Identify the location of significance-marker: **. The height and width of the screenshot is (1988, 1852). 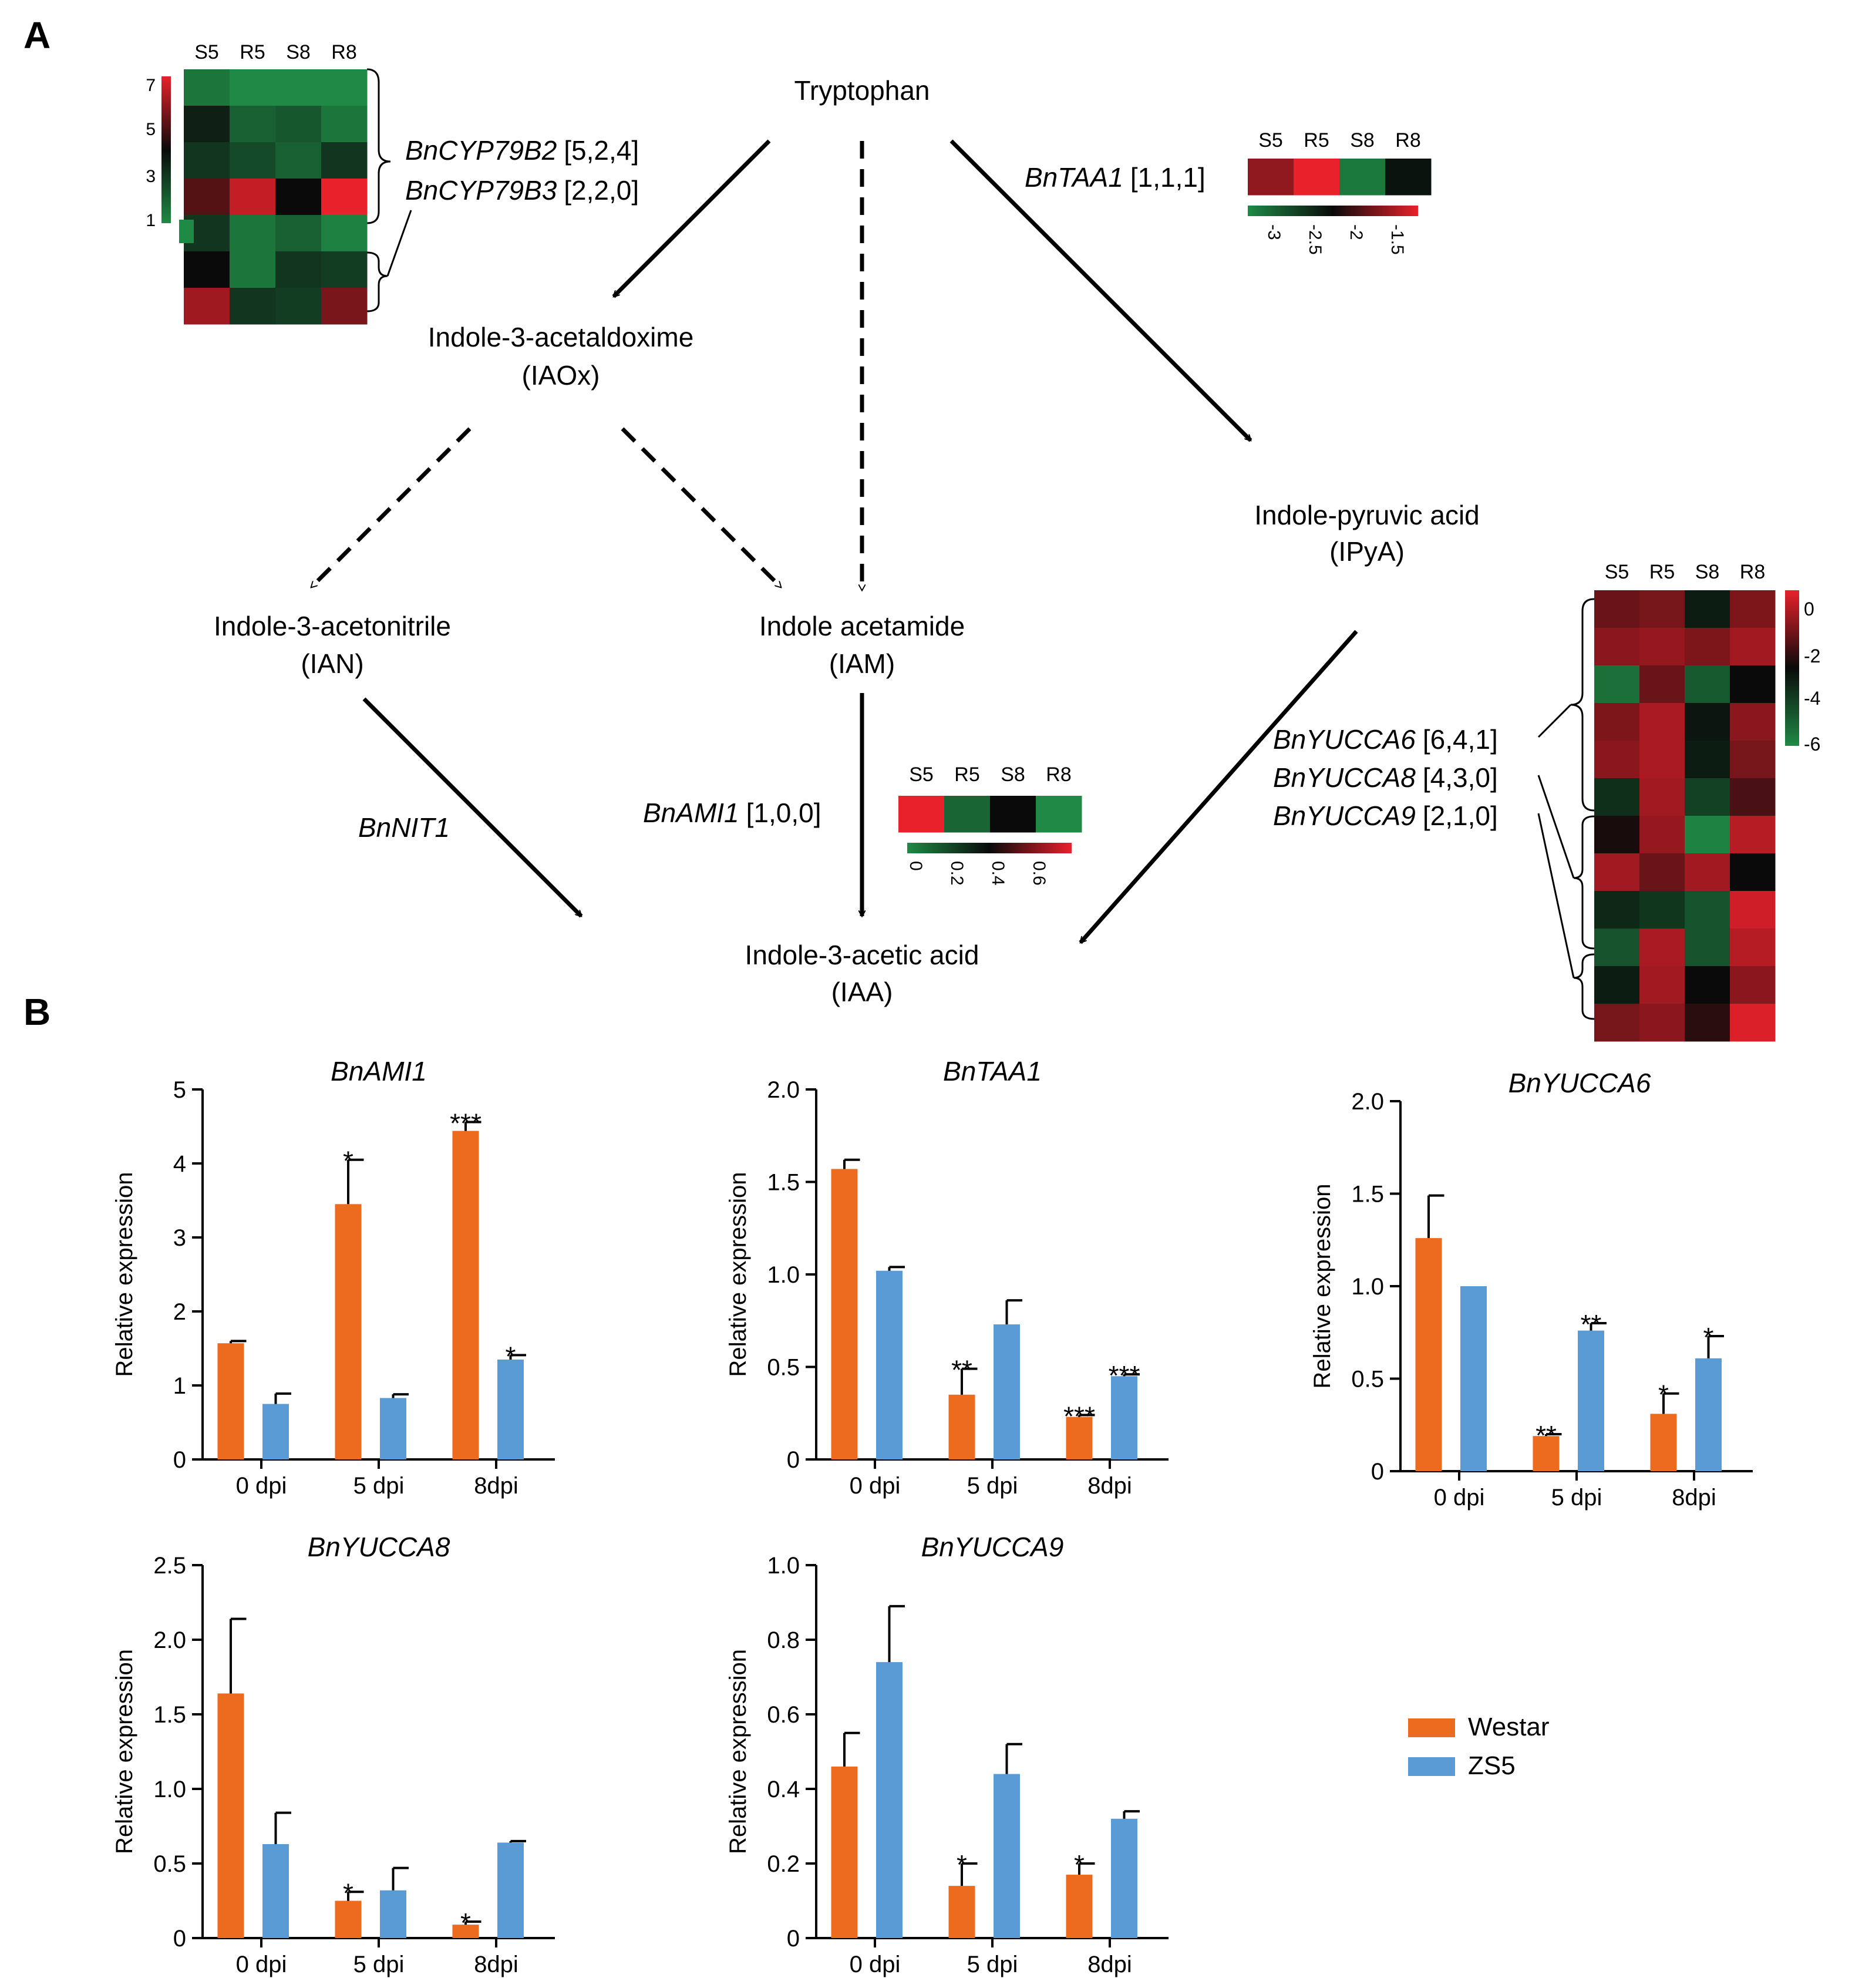
(1546, 1436).